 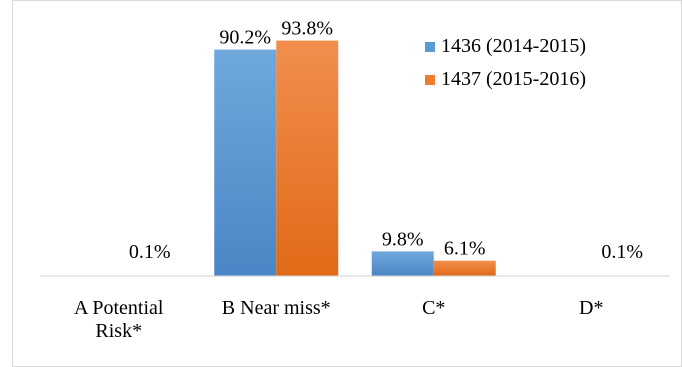 I want to click on x-tick-label-2: B Near miss*, so click(x=276, y=308).